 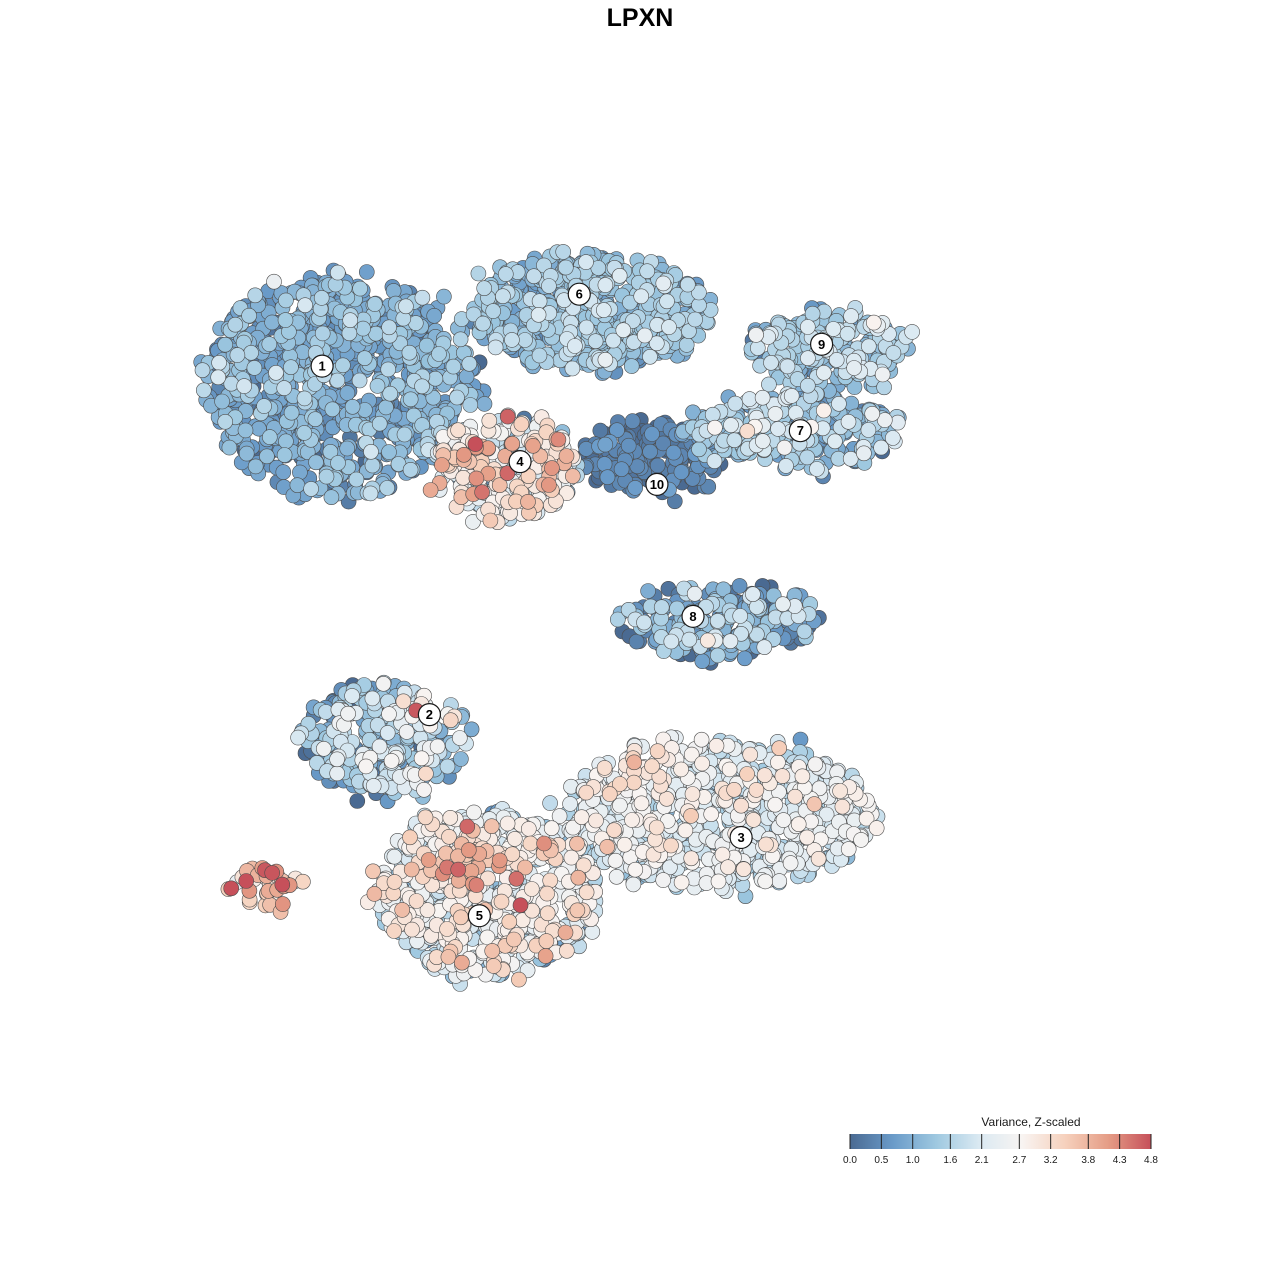 I want to click on cluster-label-text: 2, so click(x=429, y=714).